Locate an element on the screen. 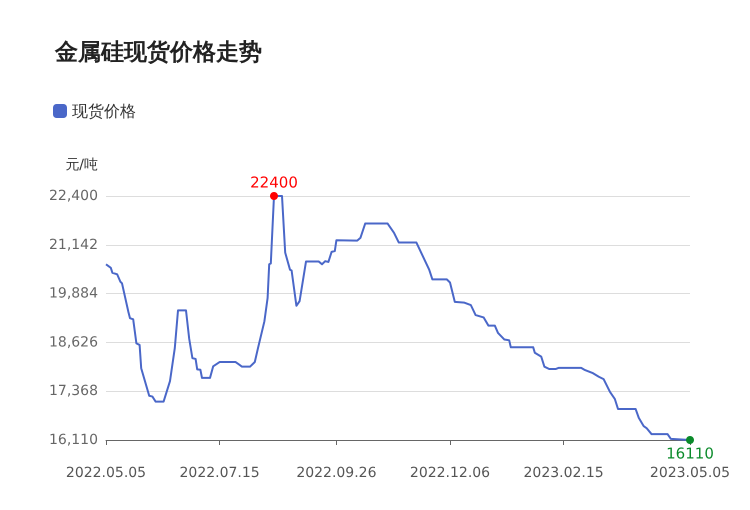 The image size is (750, 510). y-tick-label: 21,142 is located at coordinates (73, 244).